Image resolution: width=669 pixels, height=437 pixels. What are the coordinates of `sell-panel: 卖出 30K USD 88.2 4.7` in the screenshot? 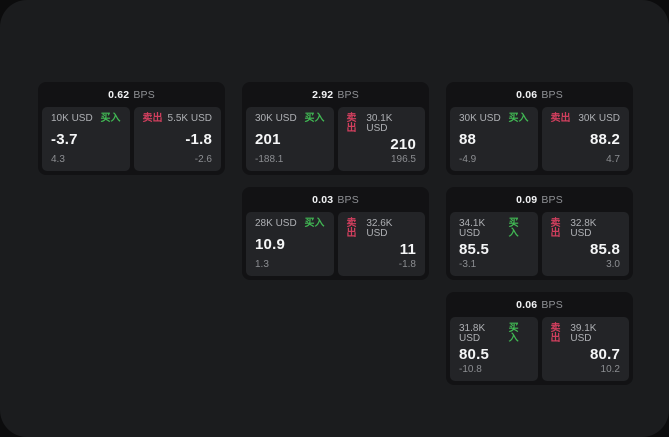 It's located at (585, 139).